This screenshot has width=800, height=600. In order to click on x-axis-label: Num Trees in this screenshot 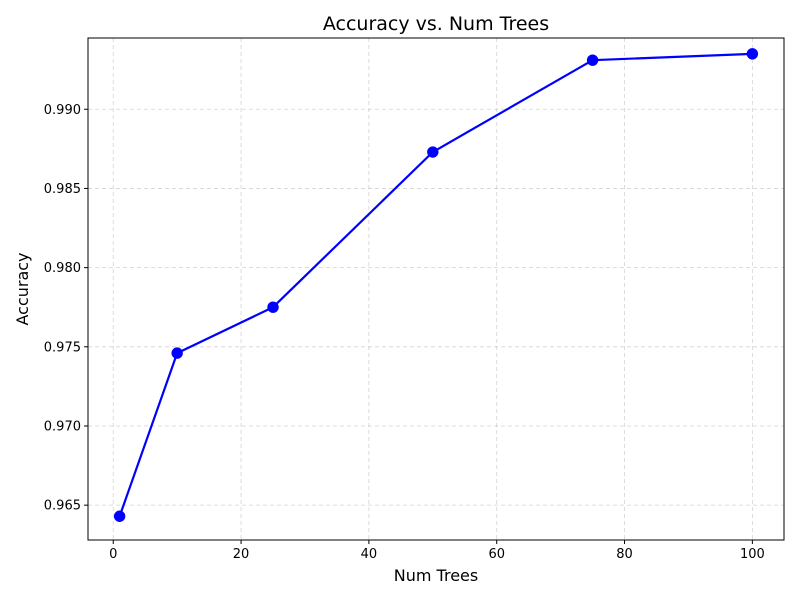, I will do `click(436, 575)`.